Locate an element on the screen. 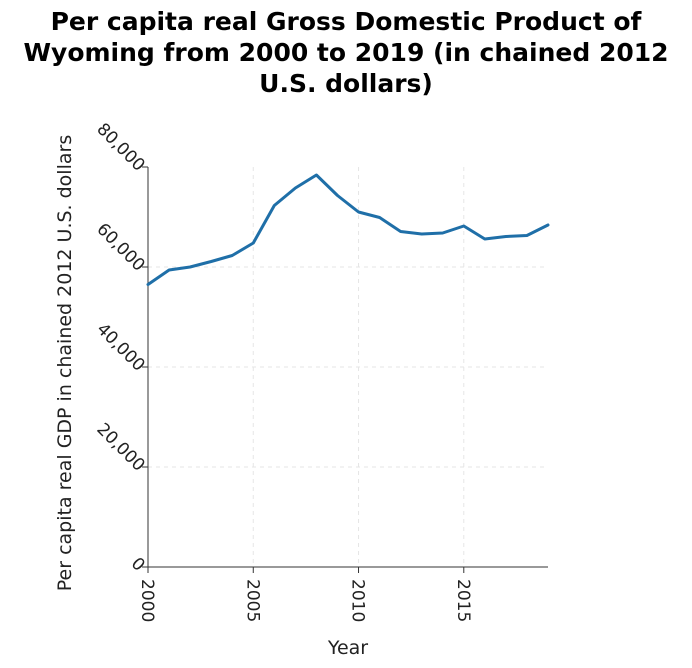 The image size is (692, 668). y-tick-label: 80,000 is located at coordinates (120, 147).